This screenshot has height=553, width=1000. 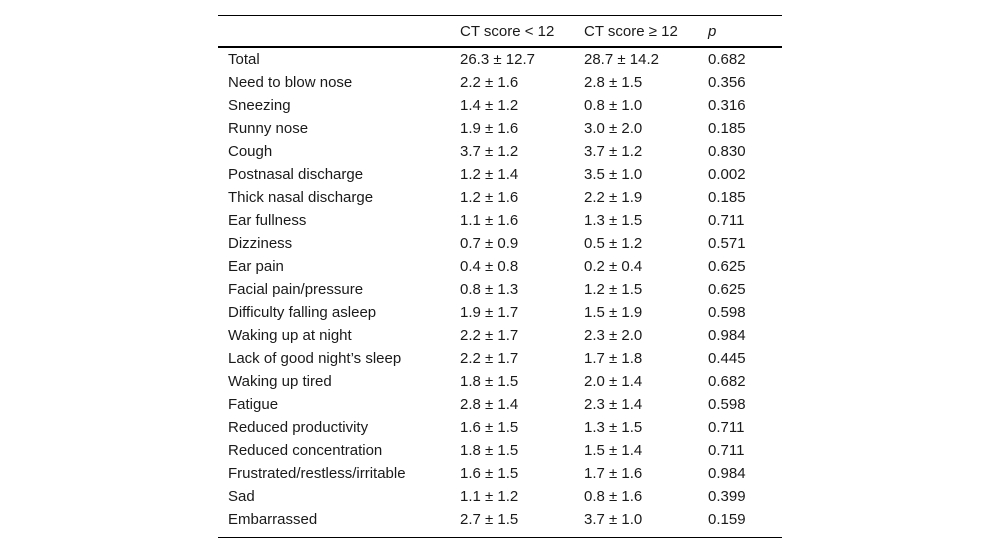 I want to click on table-cell: 2.0 ± 1.4, so click(x=613, y=381).